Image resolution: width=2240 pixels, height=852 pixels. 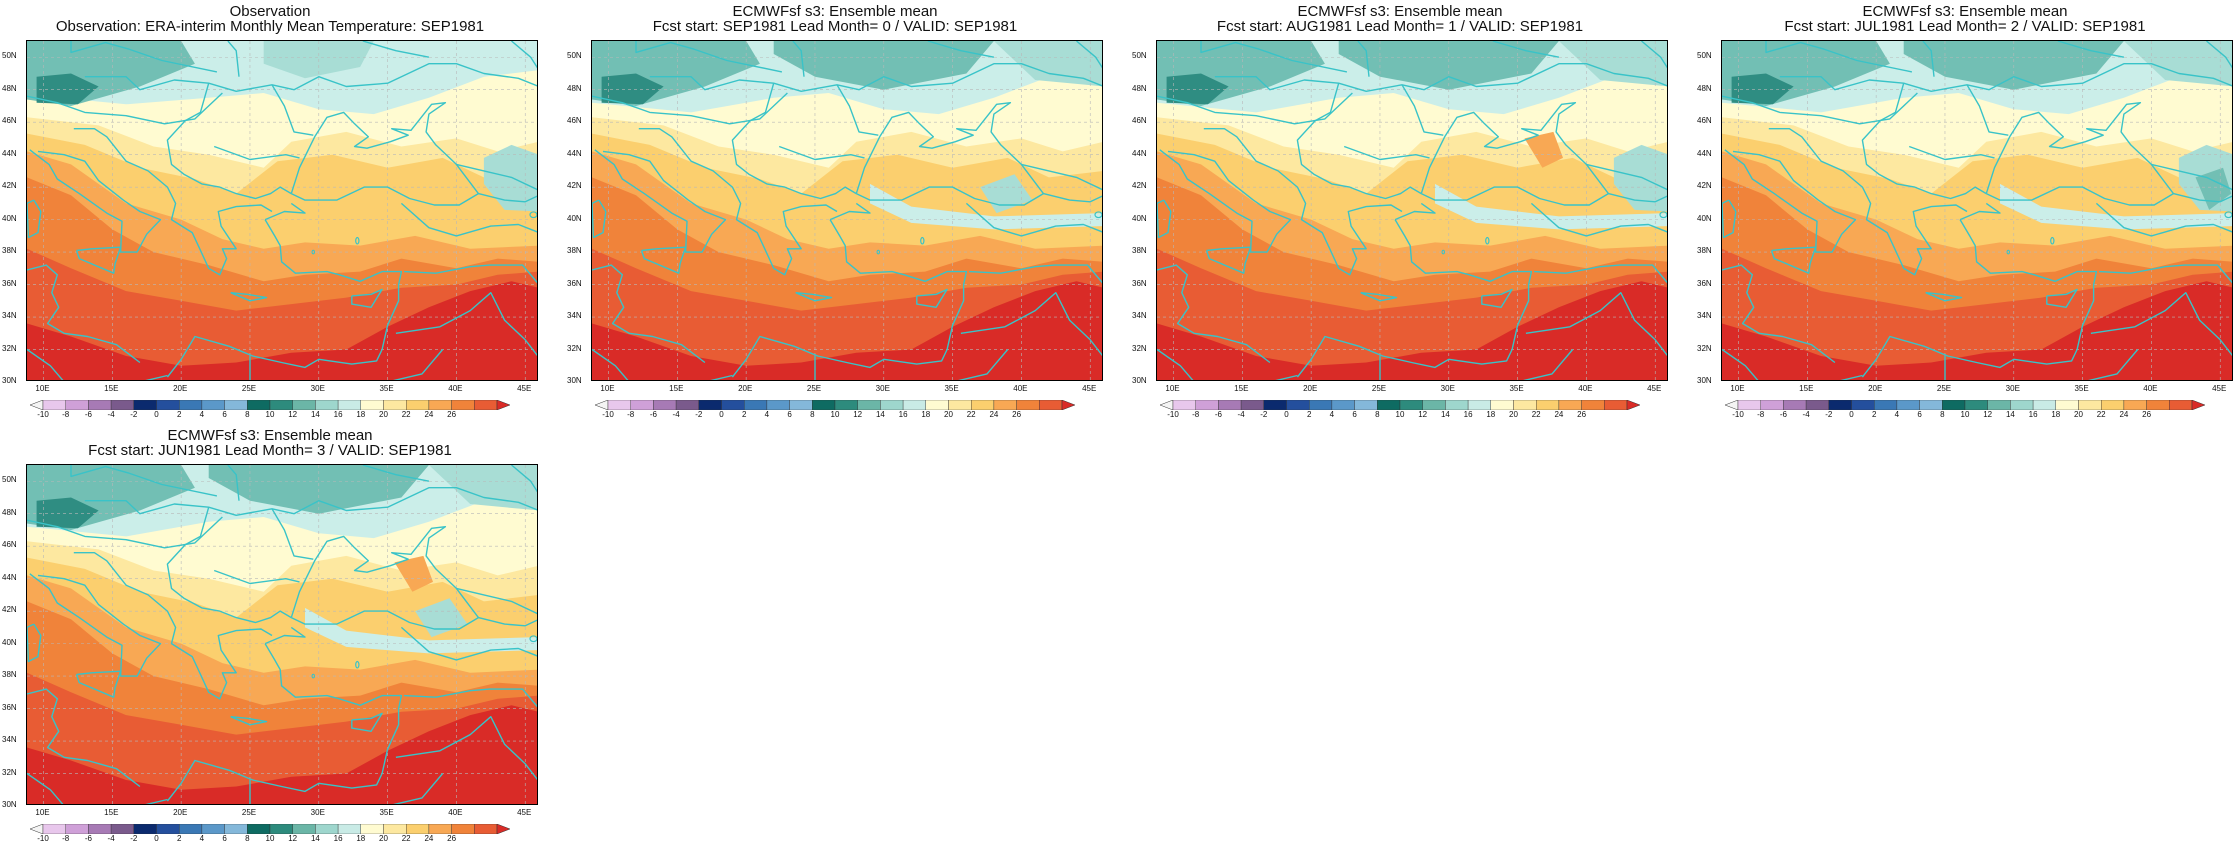 What do you see at coordinates (1965, 11) in the screenshot?
I see `panel-title: ECMWFsf s3: Ensemble mean` at bounding box center [1965, 11].